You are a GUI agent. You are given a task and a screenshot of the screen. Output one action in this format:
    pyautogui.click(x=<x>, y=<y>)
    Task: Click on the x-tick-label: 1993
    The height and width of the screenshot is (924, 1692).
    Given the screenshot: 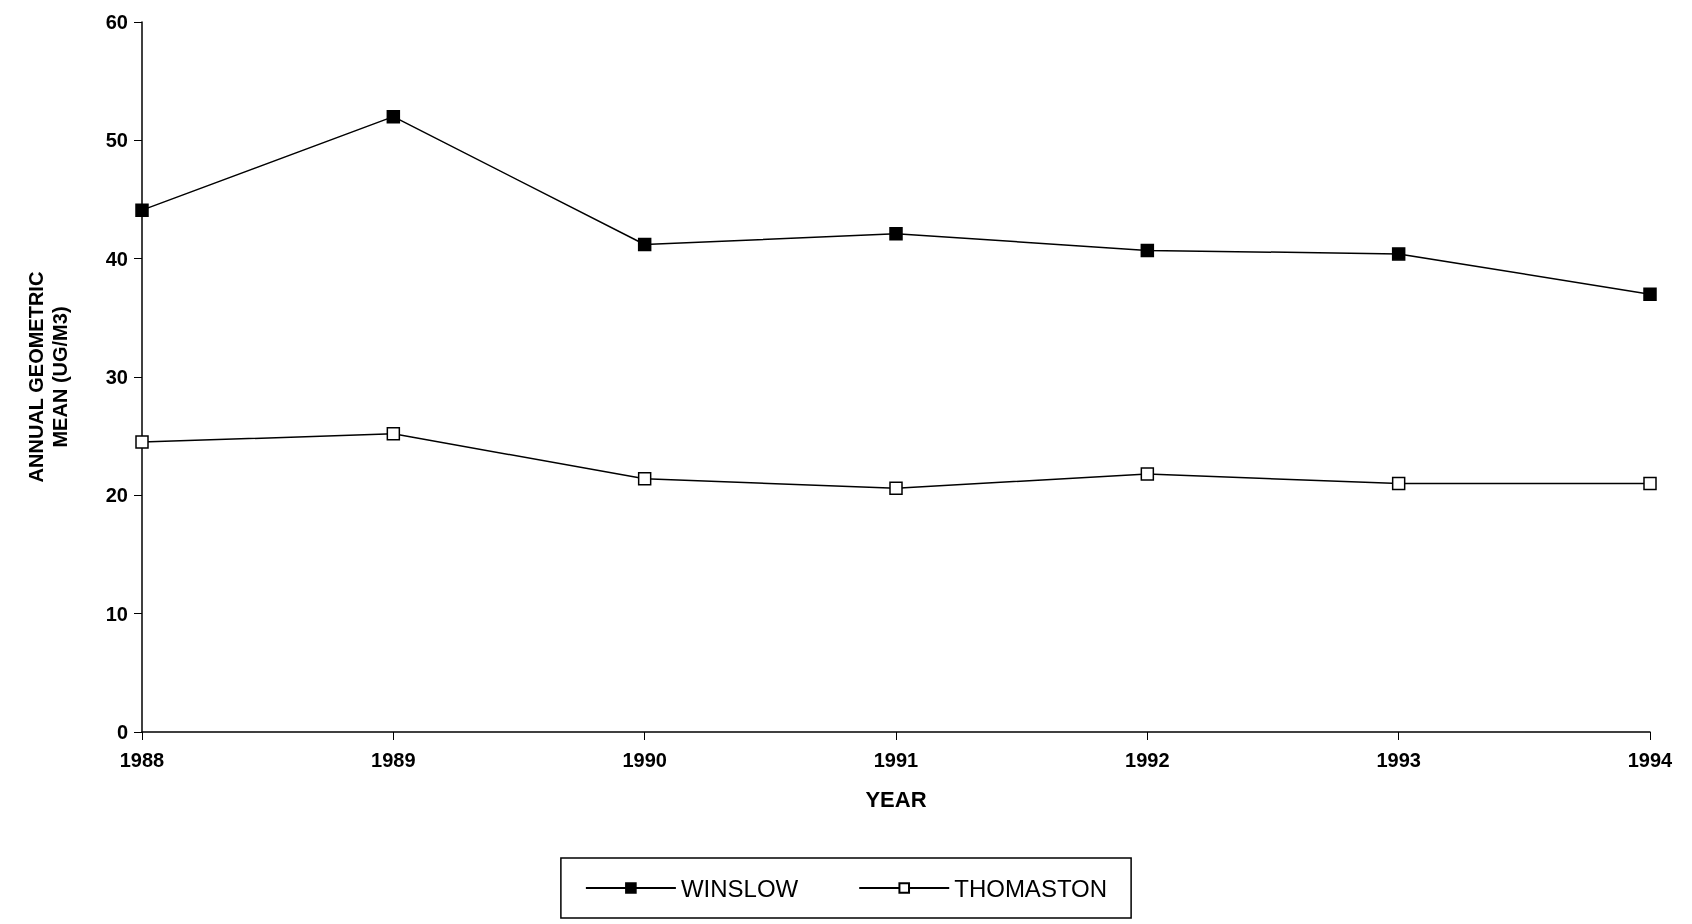 What is the action you would take?
    pyautogui.click(x=1398, y=760)
    